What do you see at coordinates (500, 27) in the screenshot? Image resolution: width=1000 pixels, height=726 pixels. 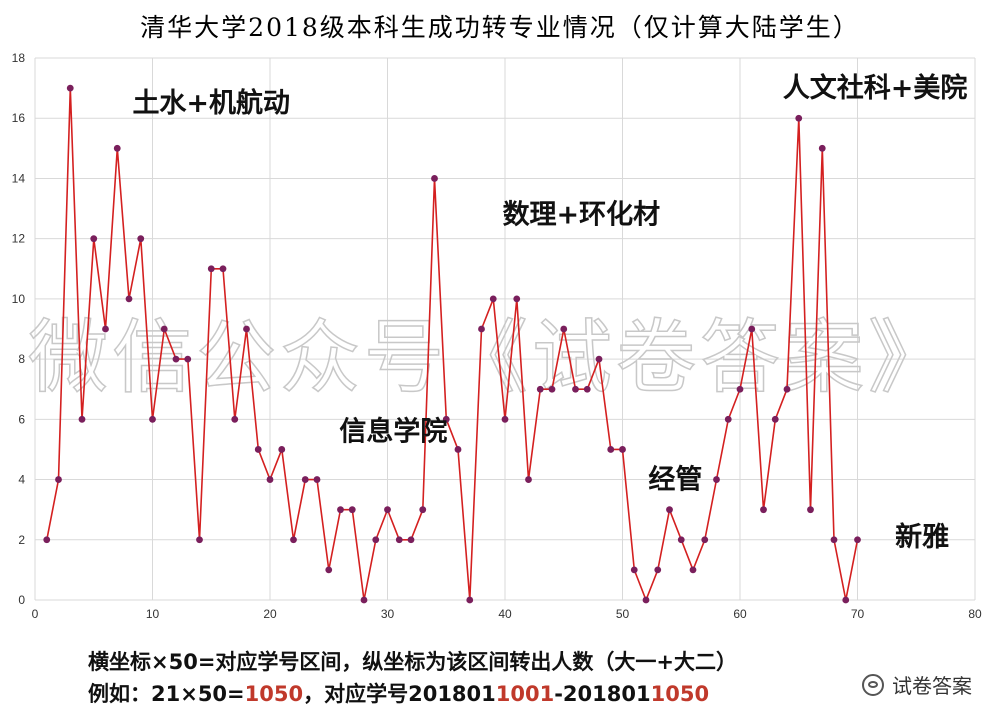 I see `chart-title: 清华大学2018级本科生成功转专业情况（仅计算大陆学生）` at bounding box center [500, 27].